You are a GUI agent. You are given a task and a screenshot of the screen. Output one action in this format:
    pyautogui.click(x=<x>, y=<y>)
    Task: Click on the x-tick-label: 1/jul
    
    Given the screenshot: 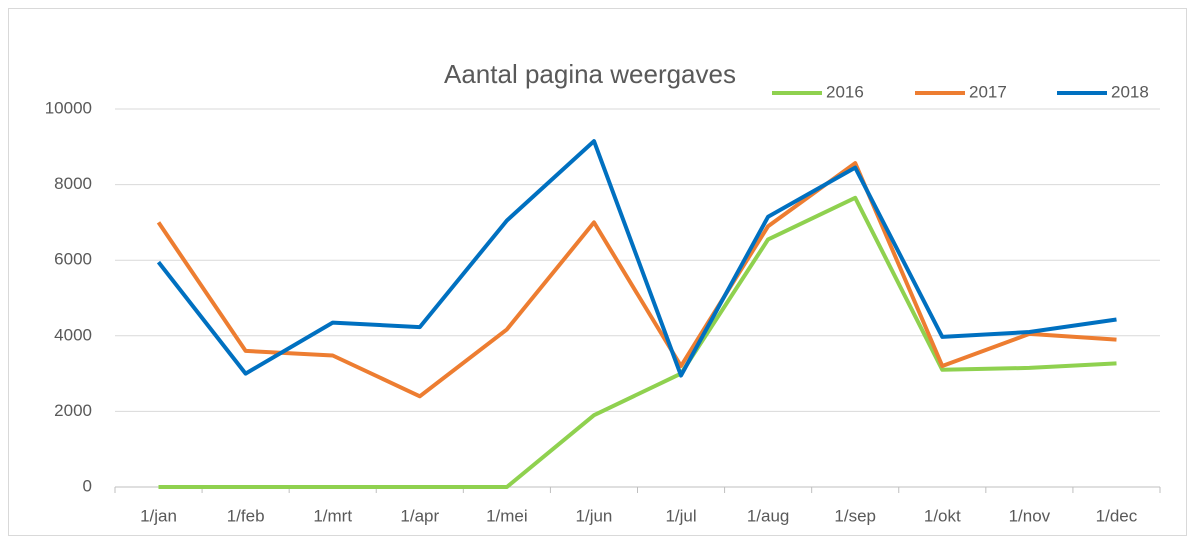 What is the action you would take?
    pyautogui.click(x=680, y=515)
    